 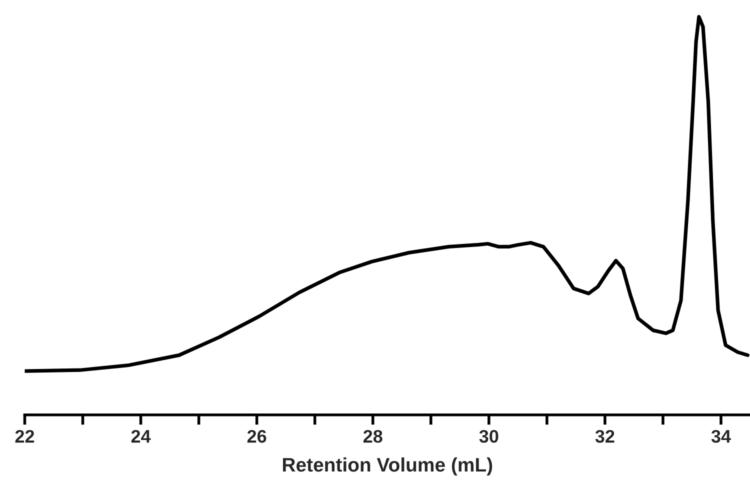 I want to click on x-tick-label: 24, so click(x=141, y=436).